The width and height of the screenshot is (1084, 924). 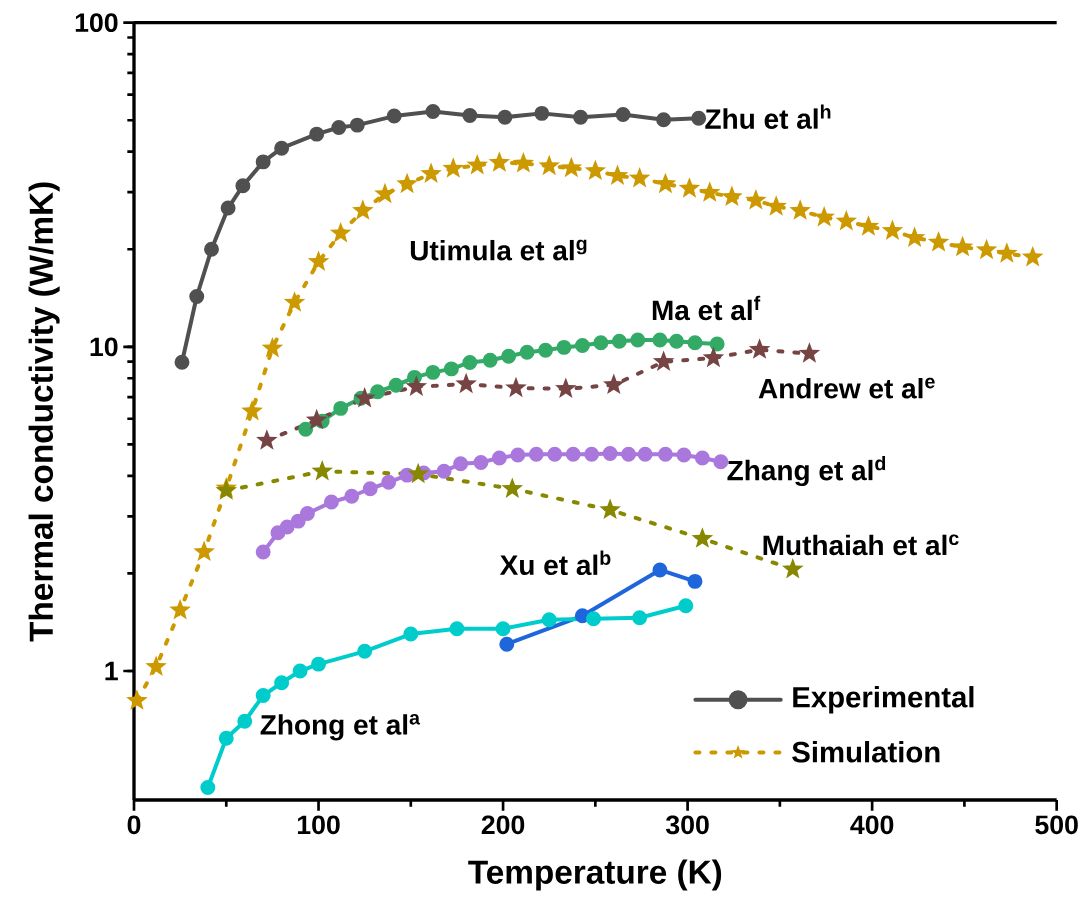 What do you see at coordinates (318, 825) in the screenshot?
I see `x-tick-label: 100` at bounding box center [318, 825].